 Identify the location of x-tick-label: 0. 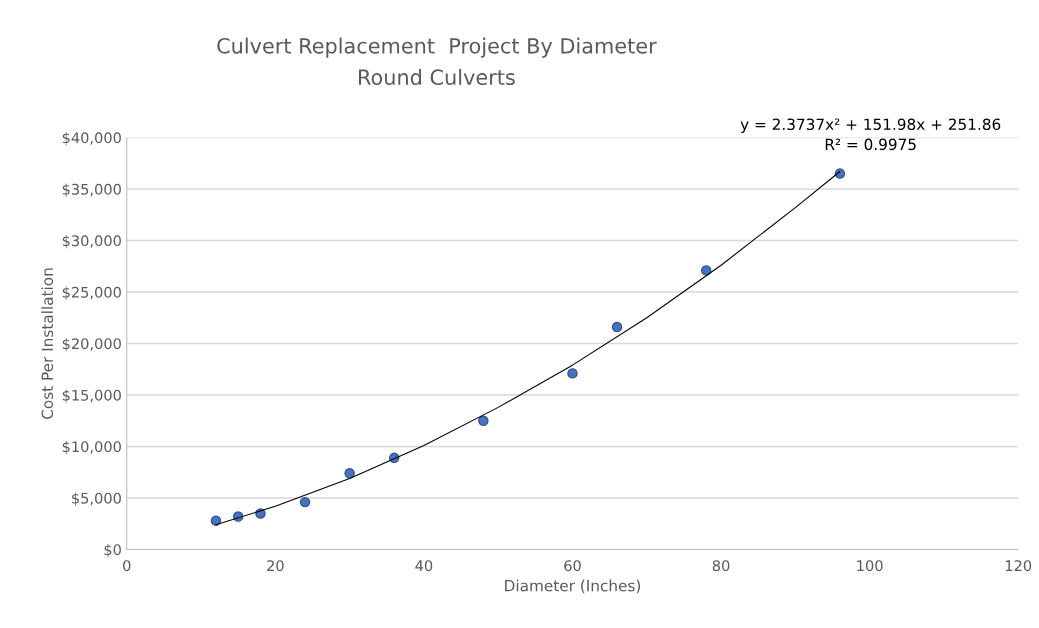
(127, 566).